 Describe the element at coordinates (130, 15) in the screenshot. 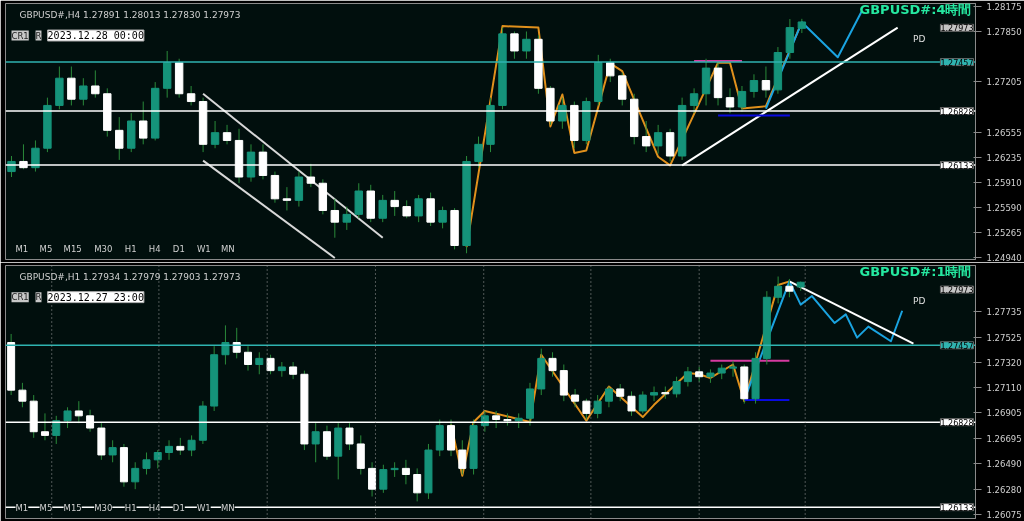

I see `text: GBPUSD#,H4 1.27891 1.28013 1.27830 1.27973` at that location.